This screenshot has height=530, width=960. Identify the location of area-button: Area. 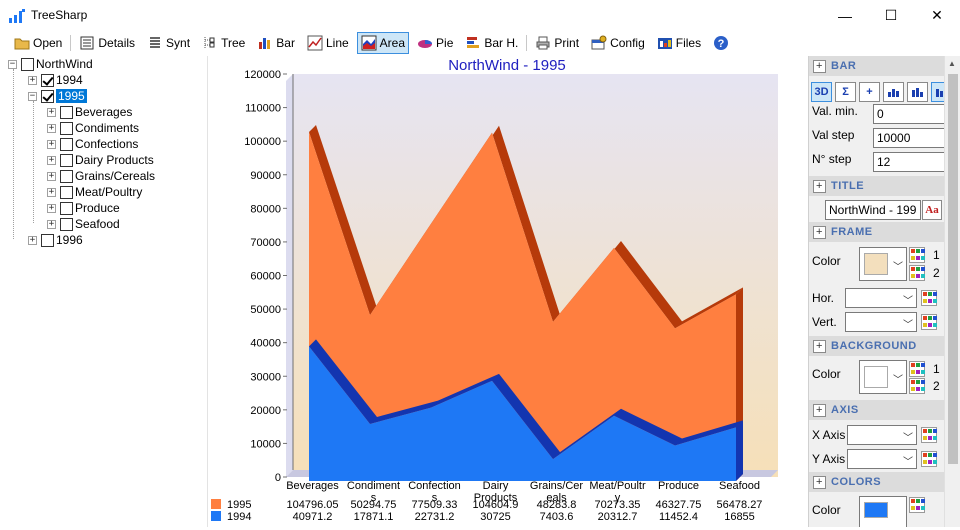
(383, 43).